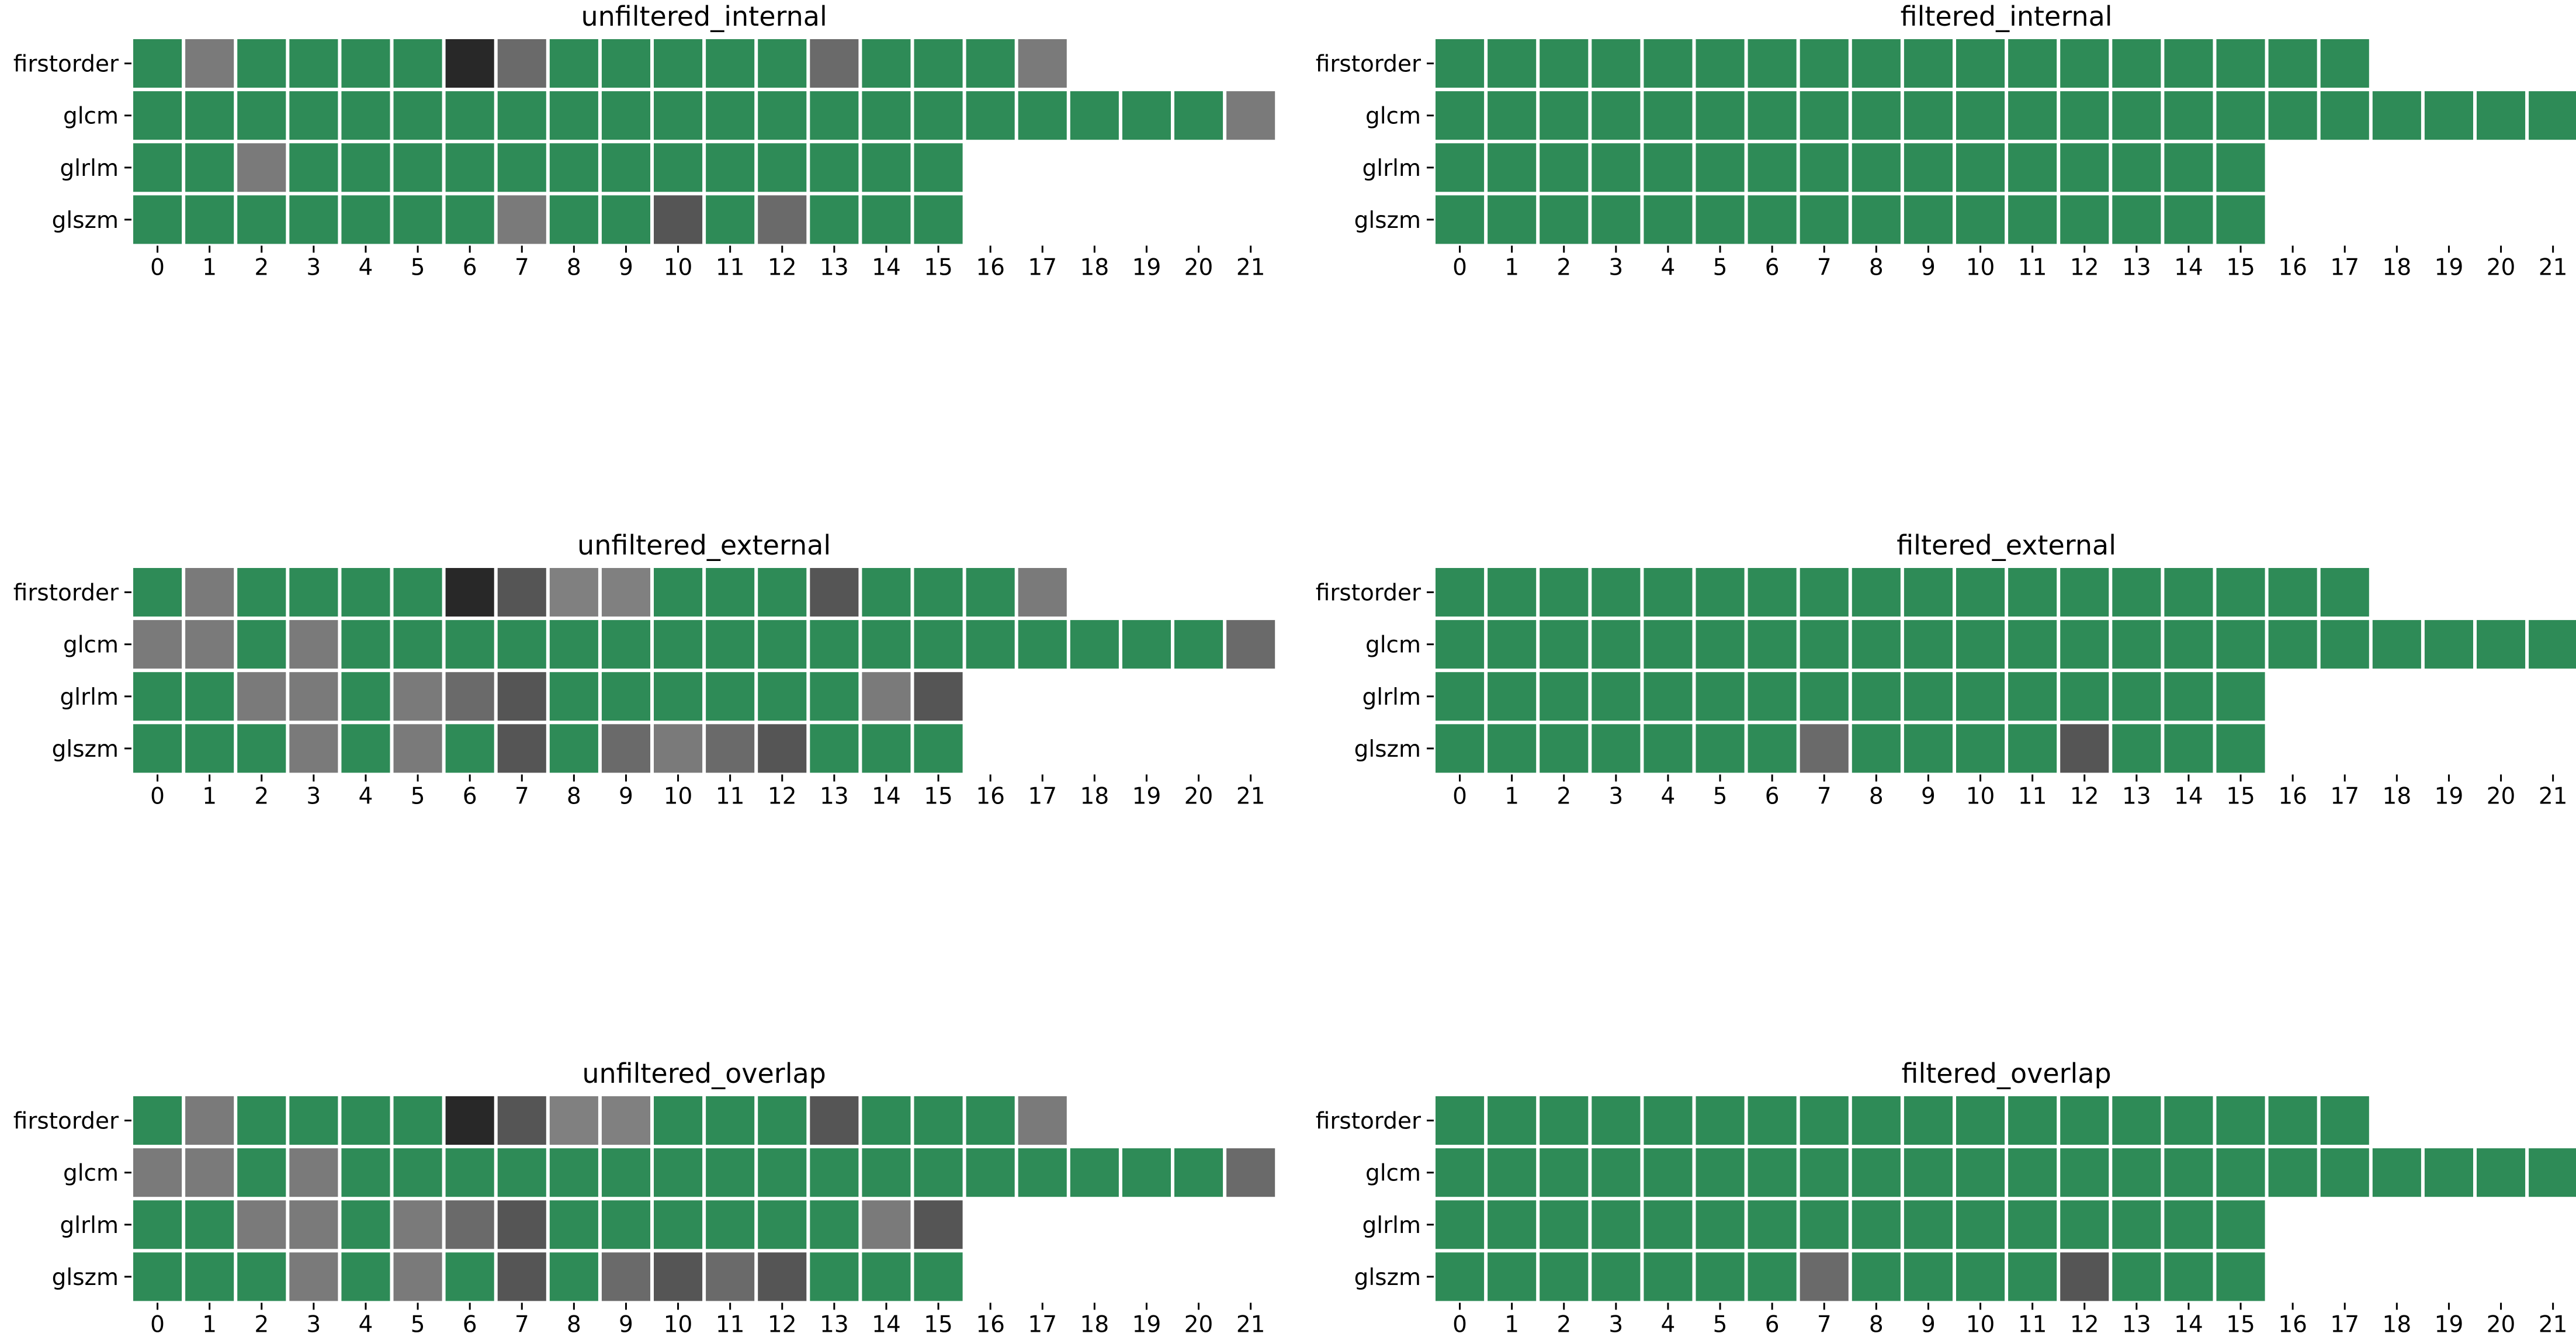 The image size is (2576, 1344). I want to click on x-tick-label: 14, so click(887, 796).